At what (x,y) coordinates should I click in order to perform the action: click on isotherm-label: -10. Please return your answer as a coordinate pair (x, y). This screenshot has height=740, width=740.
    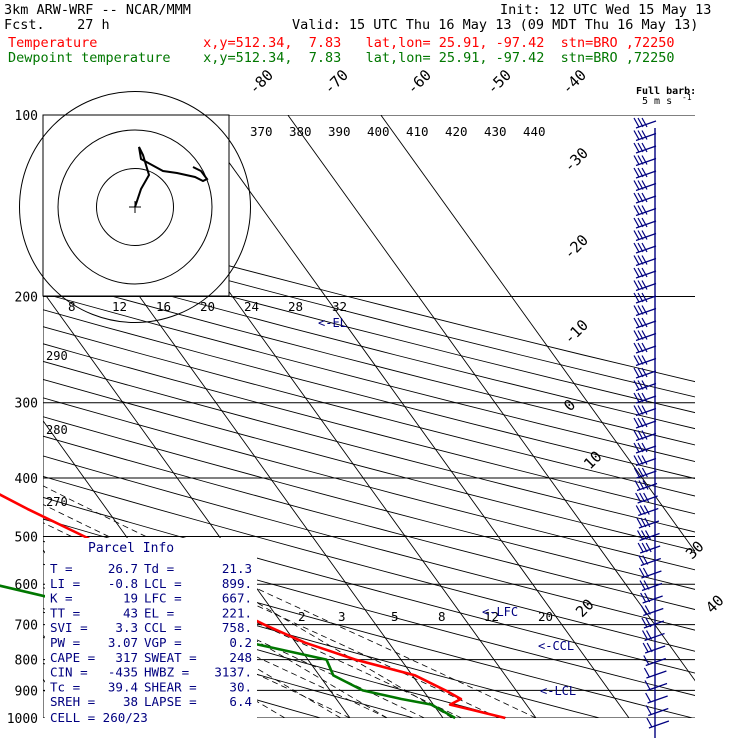
    Looking at the image, I should click on (576, 332).